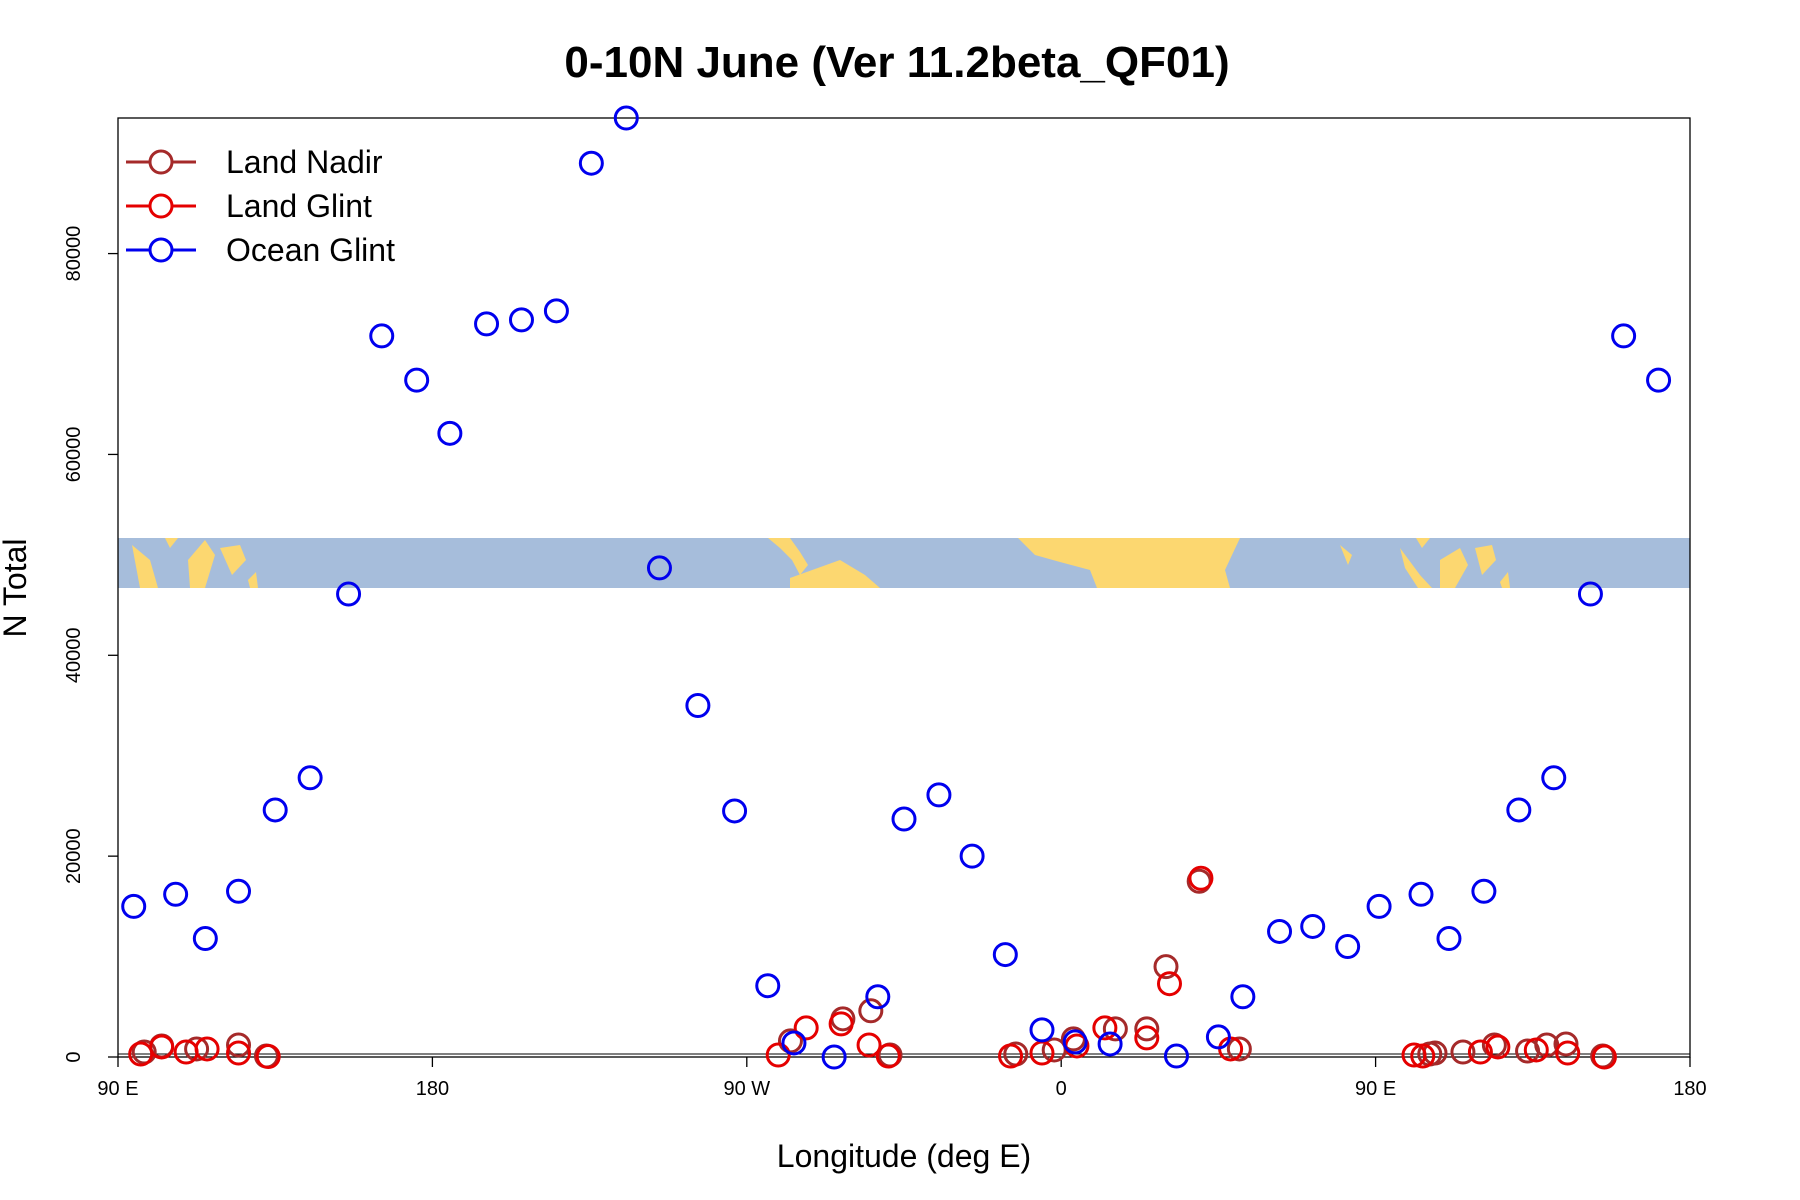 The width and height of the screenshot is (1800, 1200). What do you see at coordinates (902, 1078) in the screenshot?
I see `x-axis: 90 E 180 90 W 0 90 E 180` at bounding box center [902, 1078].